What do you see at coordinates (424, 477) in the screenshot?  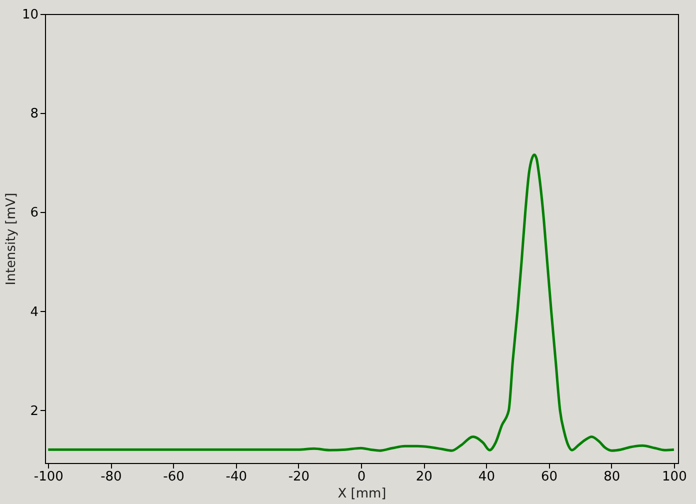 I see `x-tick-label: 20` at bounding box center [424, 477].